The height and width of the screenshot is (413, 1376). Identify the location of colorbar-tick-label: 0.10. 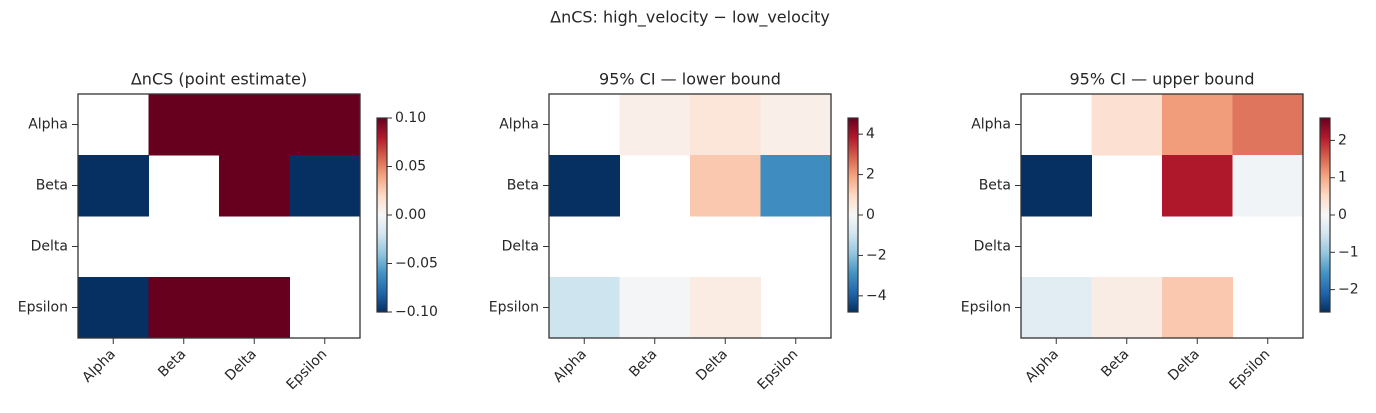
(410, 118).